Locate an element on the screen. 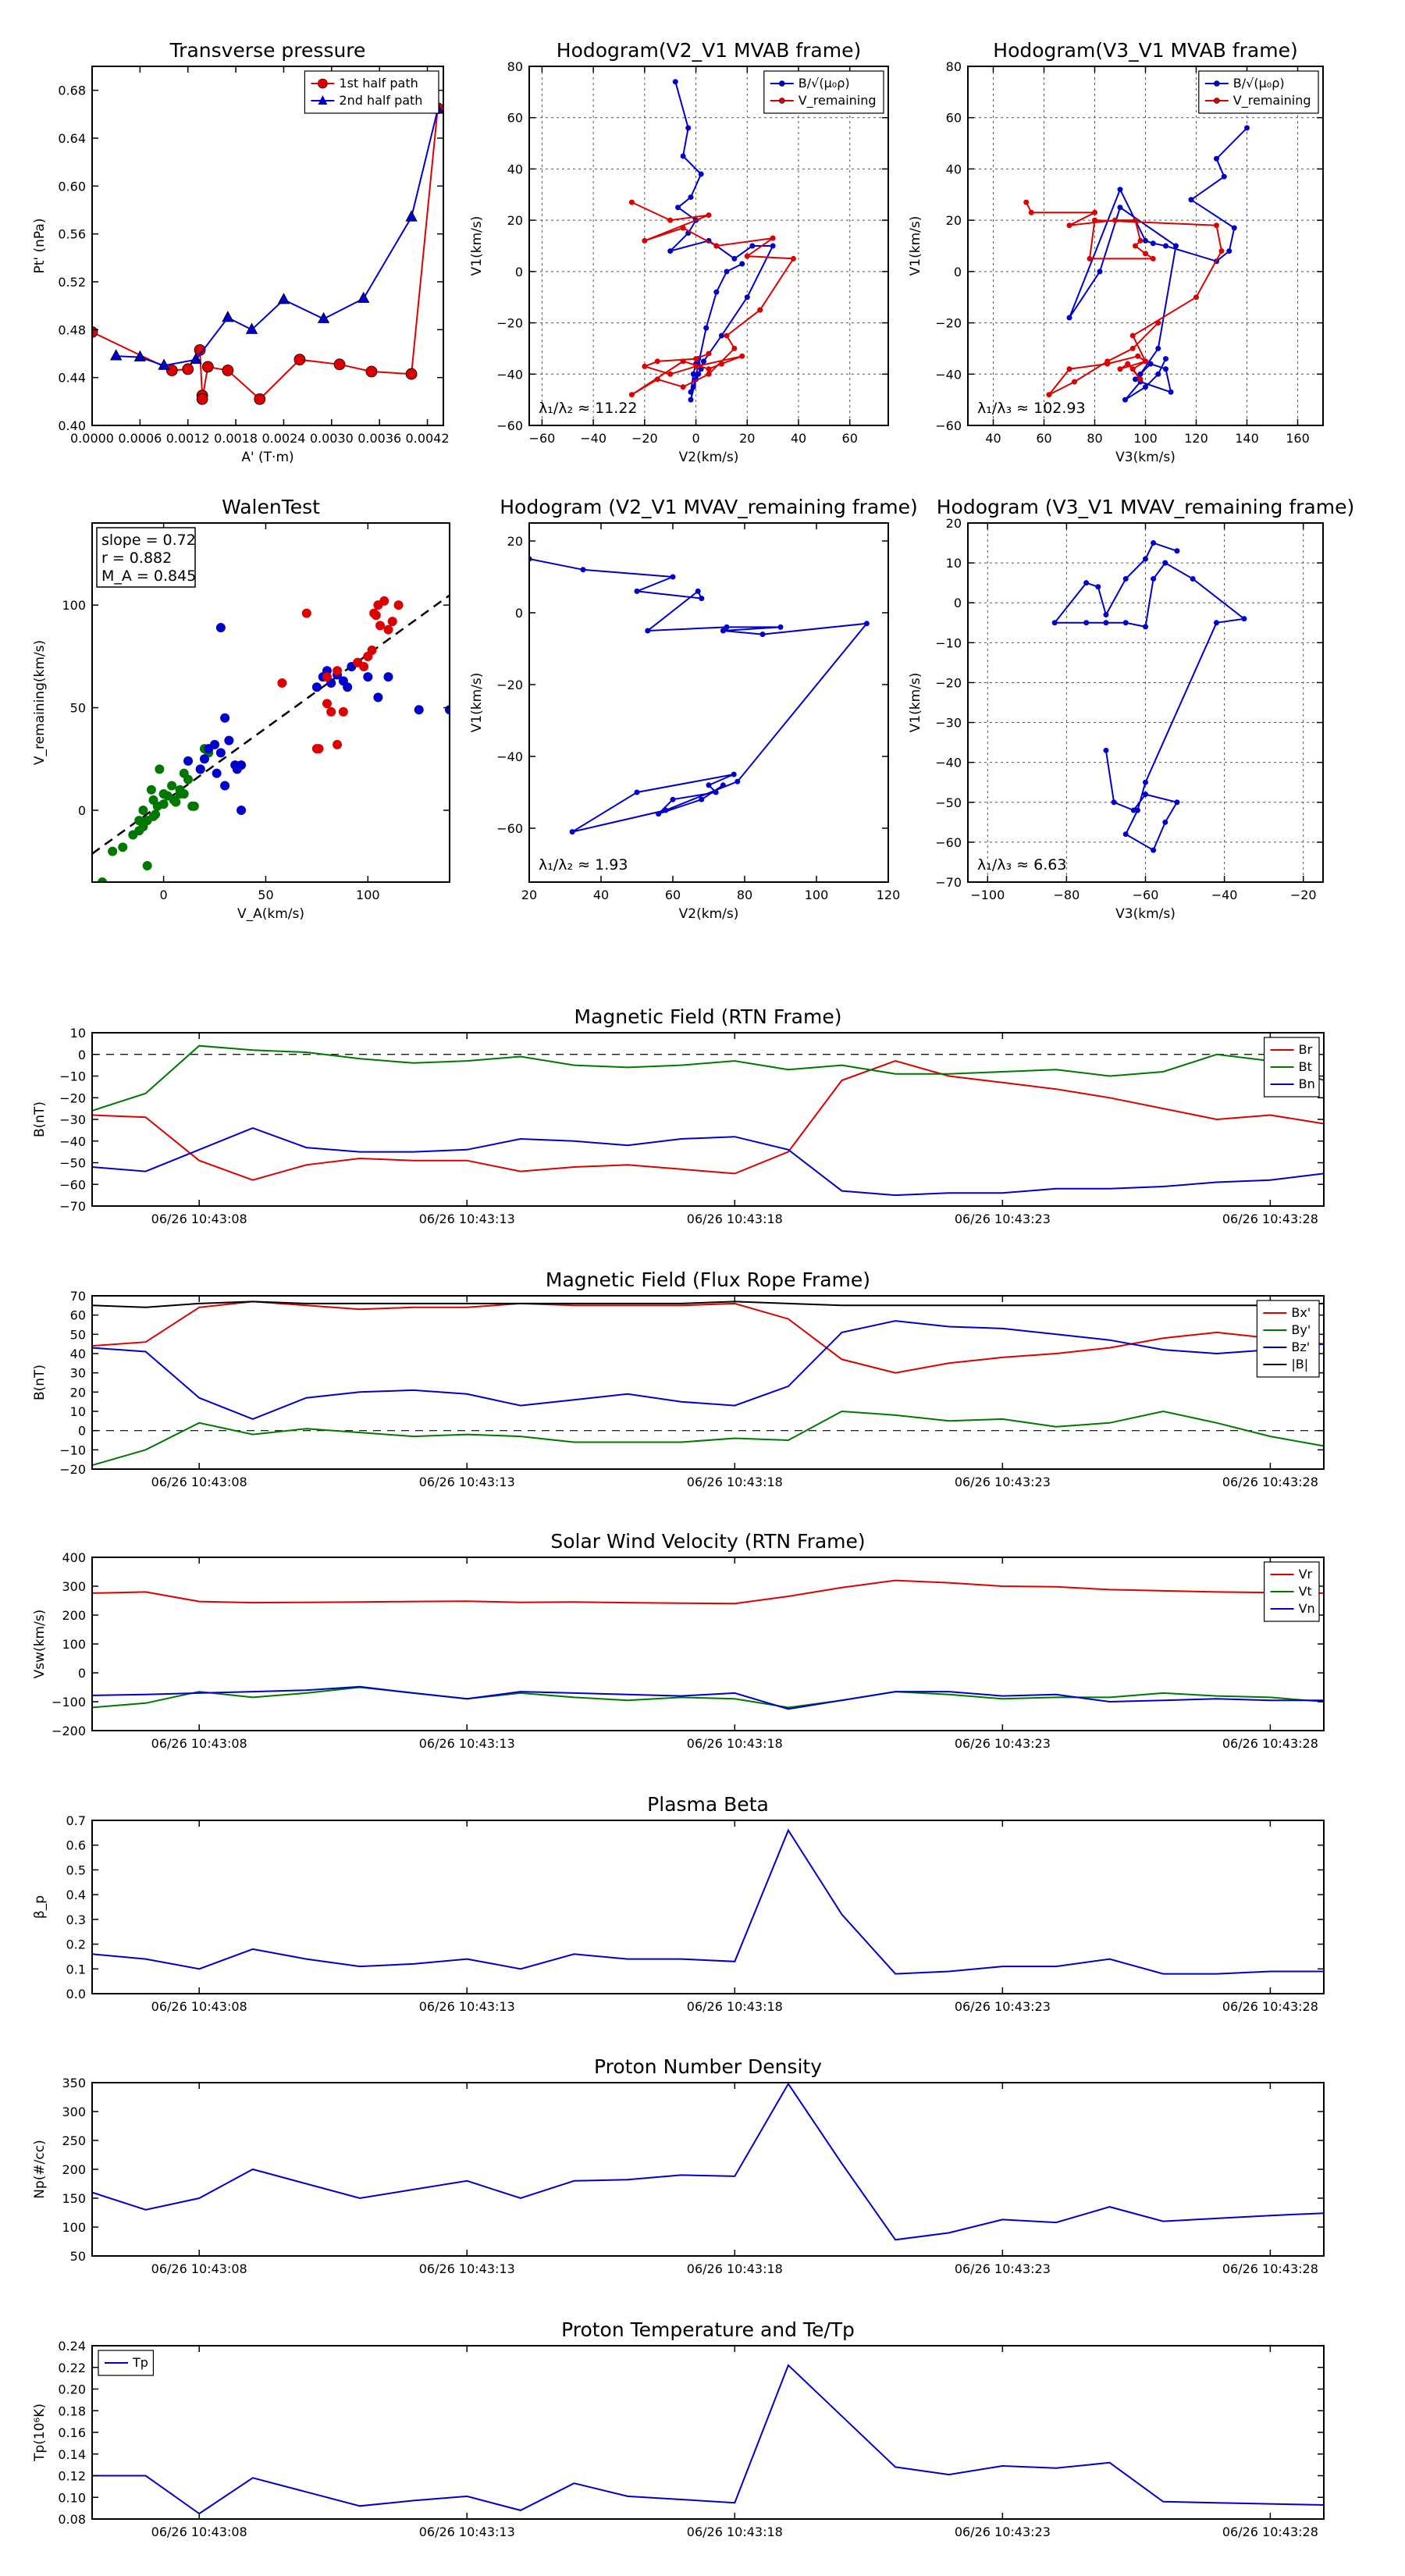  eigenvalue-ratio-annotation: λ₁/λ₂ ≈ 1.93 is located at coordinates (583, 864).